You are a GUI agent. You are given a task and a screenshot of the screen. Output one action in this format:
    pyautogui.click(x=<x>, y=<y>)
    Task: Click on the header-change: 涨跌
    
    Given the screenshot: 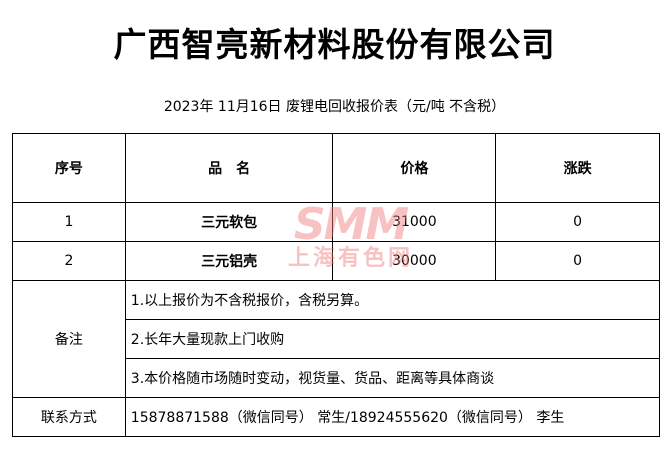 What is the action you would take?
    pyautogui.click(x=577, y=168)
    